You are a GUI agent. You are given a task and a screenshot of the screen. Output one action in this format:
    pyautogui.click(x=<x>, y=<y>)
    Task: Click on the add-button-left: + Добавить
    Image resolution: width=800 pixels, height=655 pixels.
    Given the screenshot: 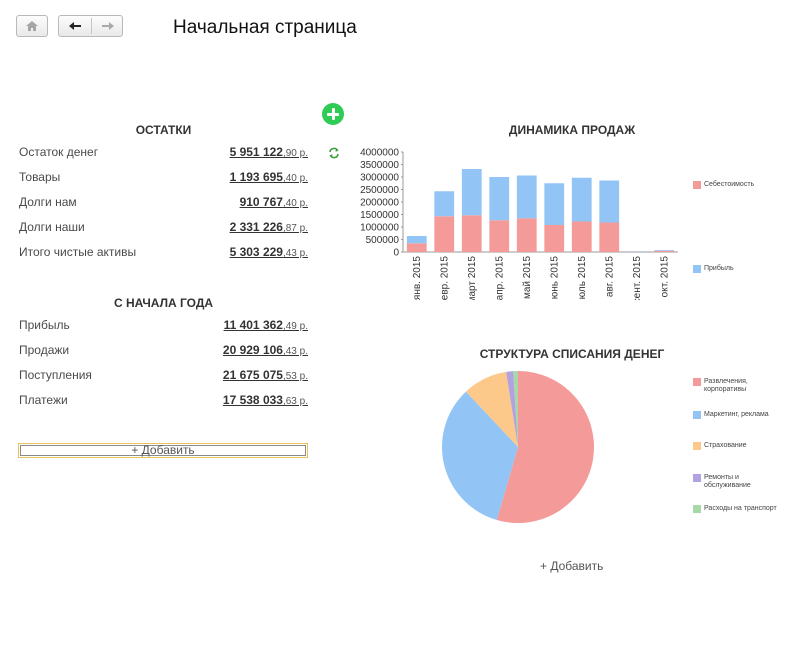 What is the action you would take?
    pyautogui.click(x=163, y=450)
    